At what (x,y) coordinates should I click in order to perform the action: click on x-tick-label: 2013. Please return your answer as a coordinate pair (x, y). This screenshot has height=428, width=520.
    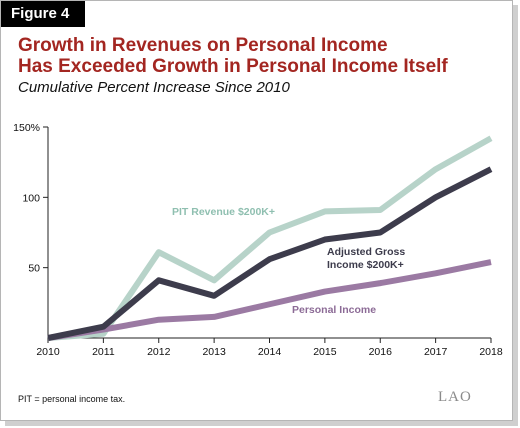
    Looking at the image, I should click on (214, 352).